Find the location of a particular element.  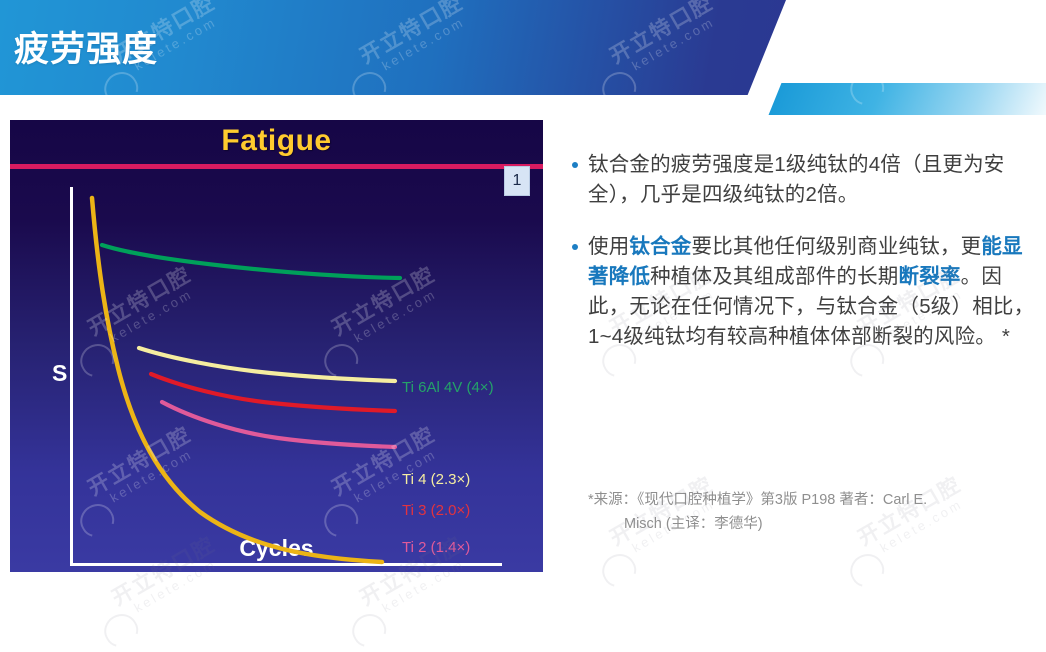

seg-highlight-fracture-rate: 断裂率 is located at coordinates (929, 276).